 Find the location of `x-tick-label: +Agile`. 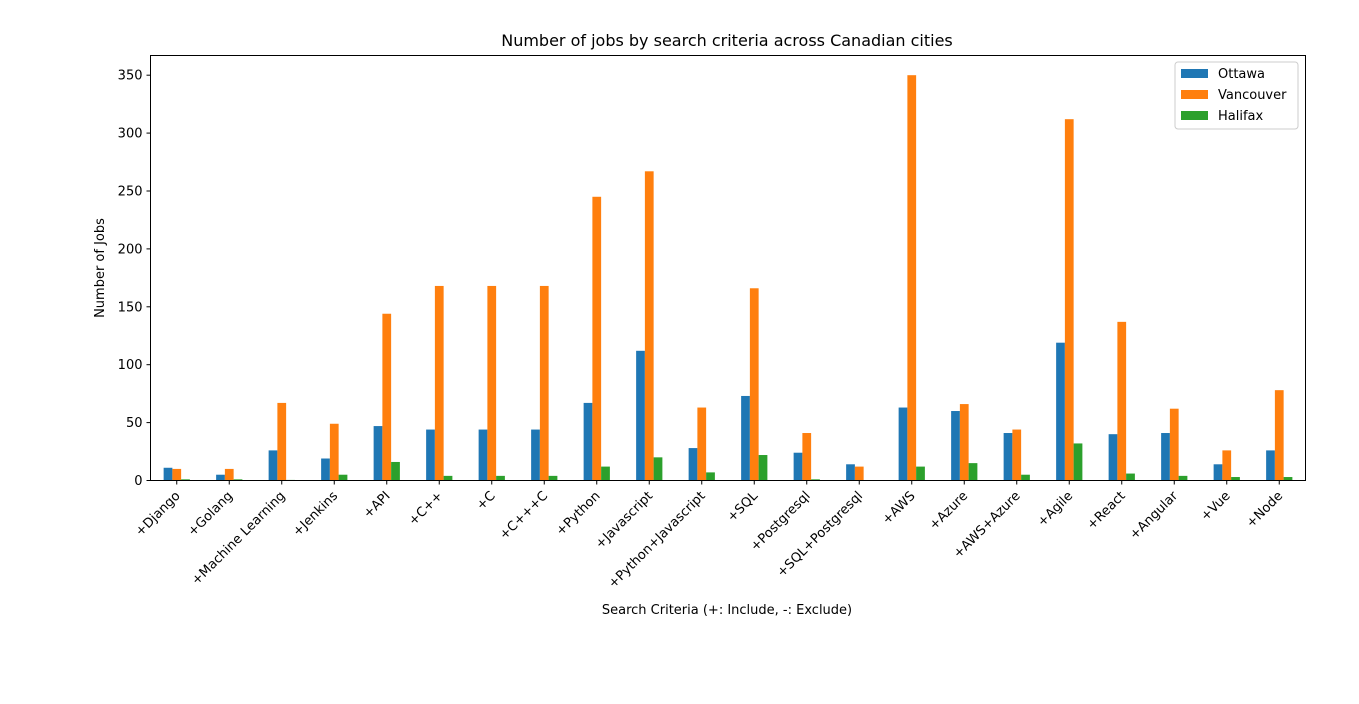

x-tick-label: +Agile is located at coordinates (1055, 509).